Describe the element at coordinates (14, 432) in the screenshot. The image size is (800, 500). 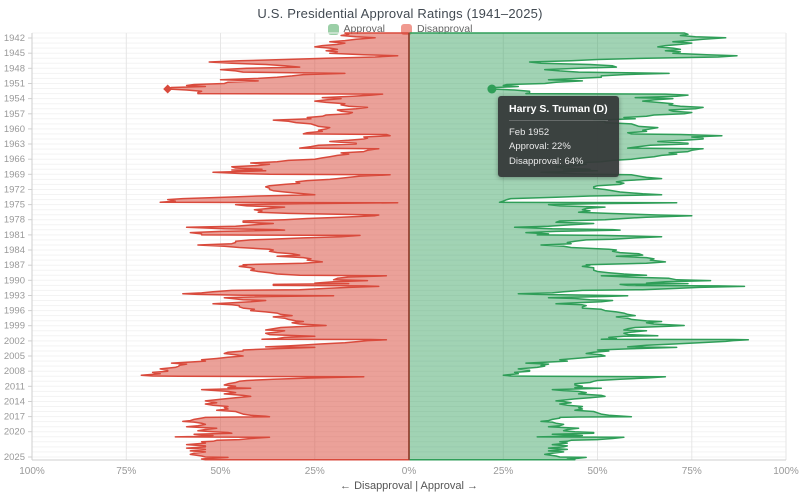
I see `svg-text: 2020` at that location.